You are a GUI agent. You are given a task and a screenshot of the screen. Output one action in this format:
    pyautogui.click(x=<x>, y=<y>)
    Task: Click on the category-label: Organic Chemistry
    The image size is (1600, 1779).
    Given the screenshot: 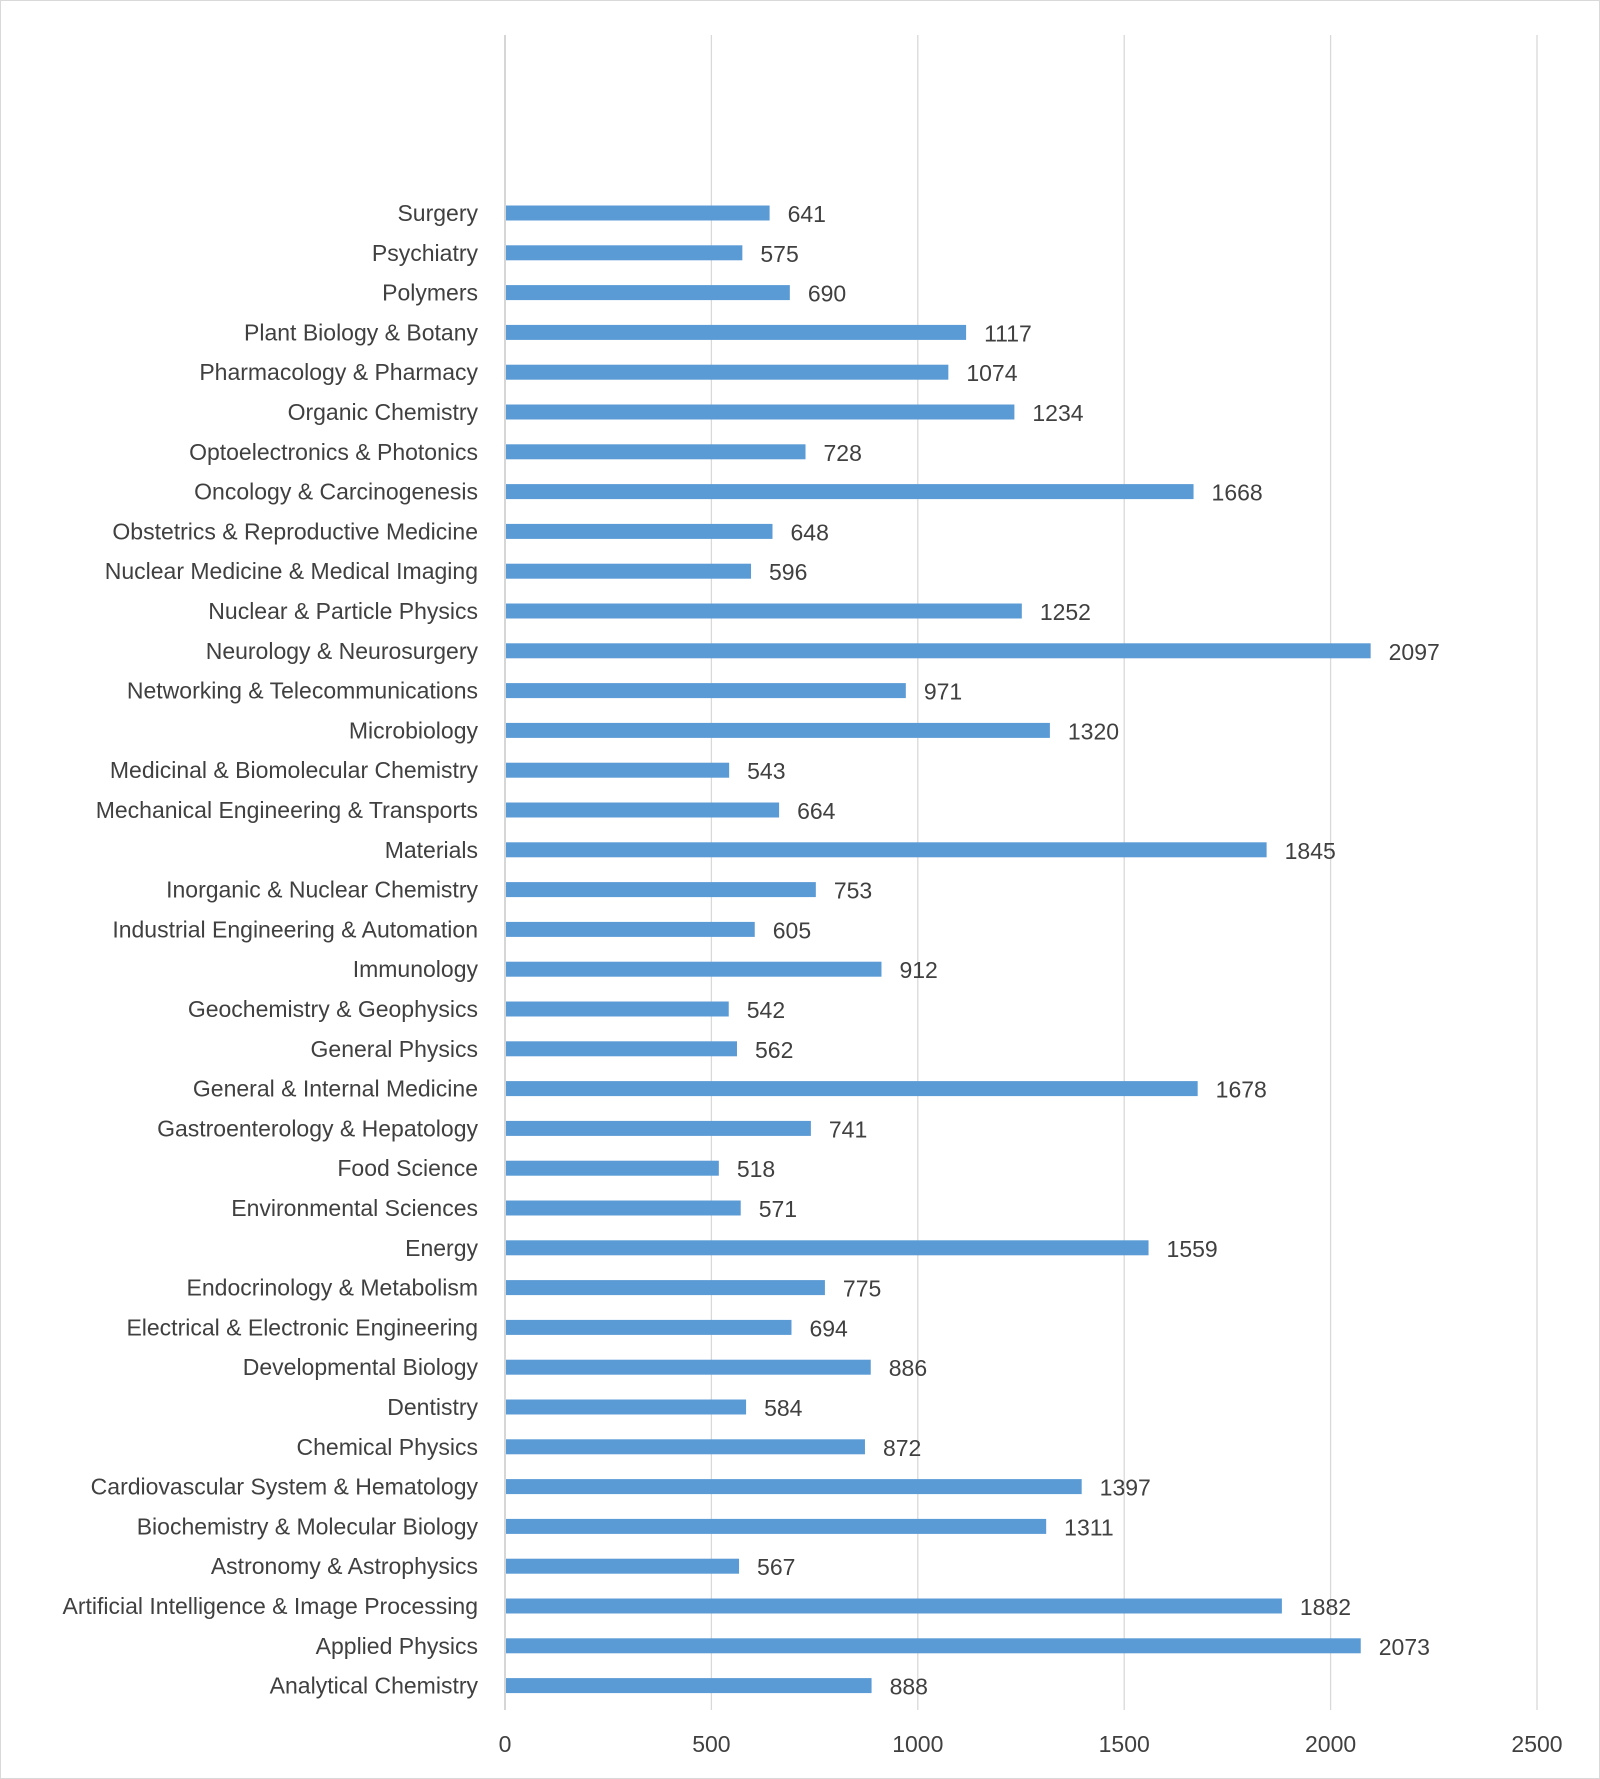 What is the action you would take?
    pyautogui.click(x=383, y=412)
    